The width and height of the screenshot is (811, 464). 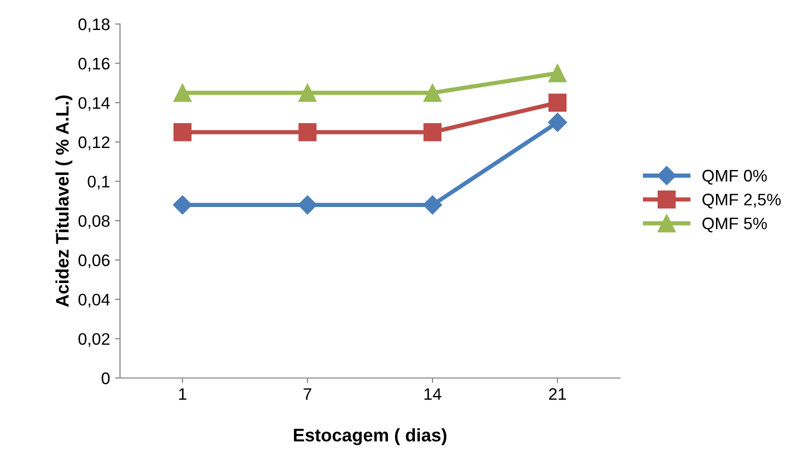 I want to click on y-tick-label: 0,08, so click(x=94, y=222).